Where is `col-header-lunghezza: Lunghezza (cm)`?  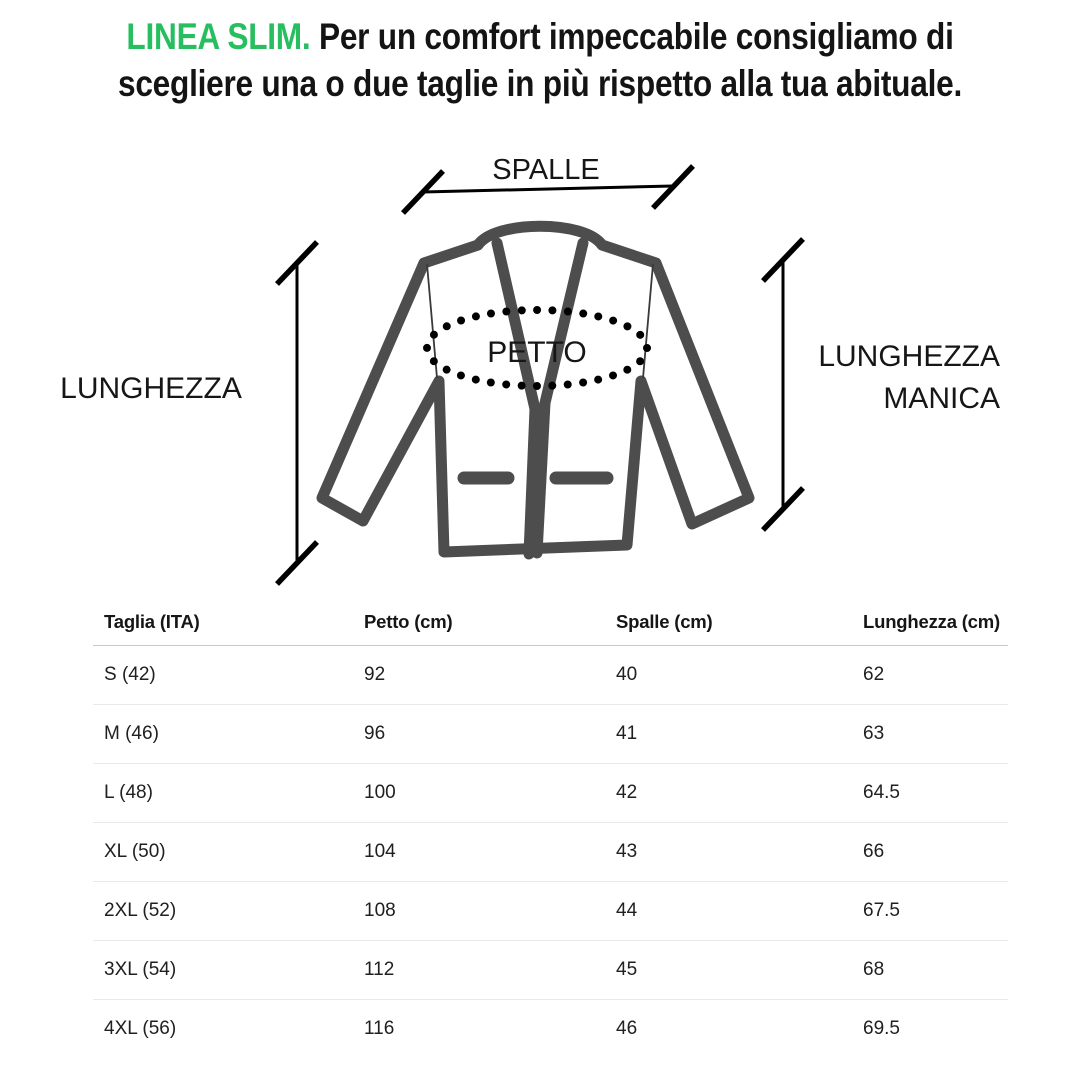 col-header-lunghezza: Lunghezza (cm) is located at coordinates (931, 621).